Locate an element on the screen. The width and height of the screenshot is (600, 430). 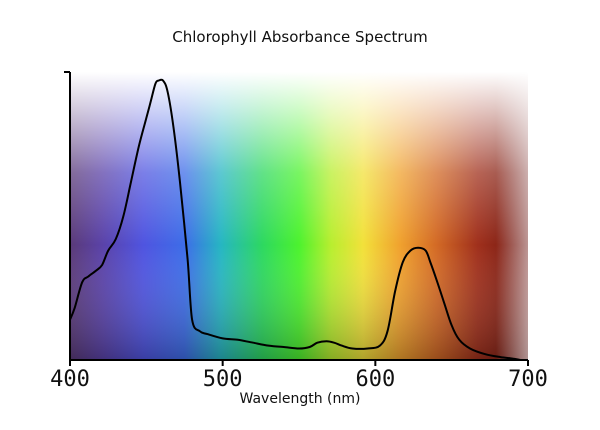
chart-title: Chlorophyll Absorbance Spectrum is located at coordinates (299, 37).